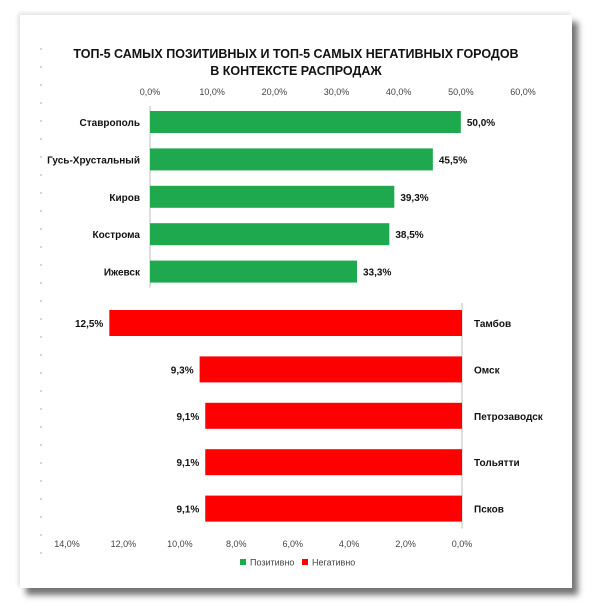 This screenshot has height=611, width=600. Describe the element at coordinates (122, 273) in the screenshot. I see `positive-category-label: Ижевск` at that location.